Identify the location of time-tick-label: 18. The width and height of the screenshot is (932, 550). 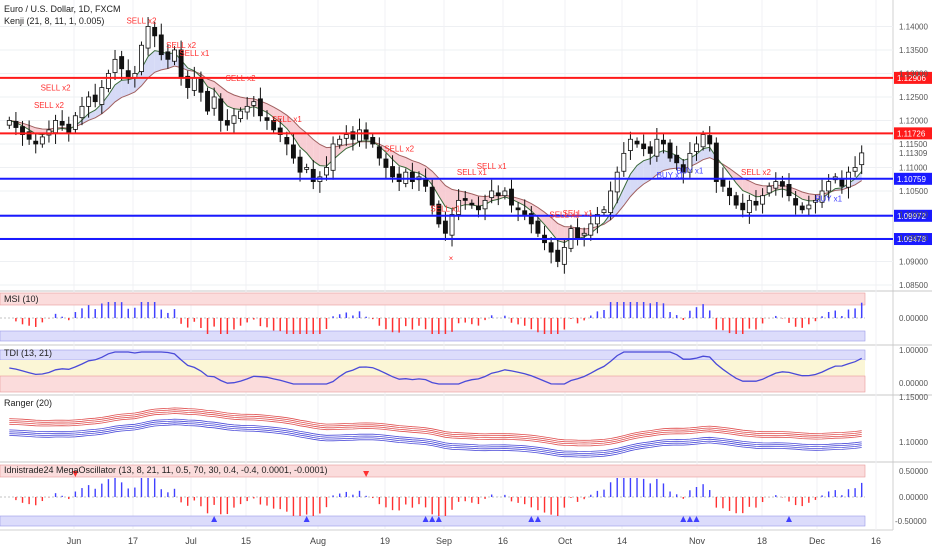
(762, 541).